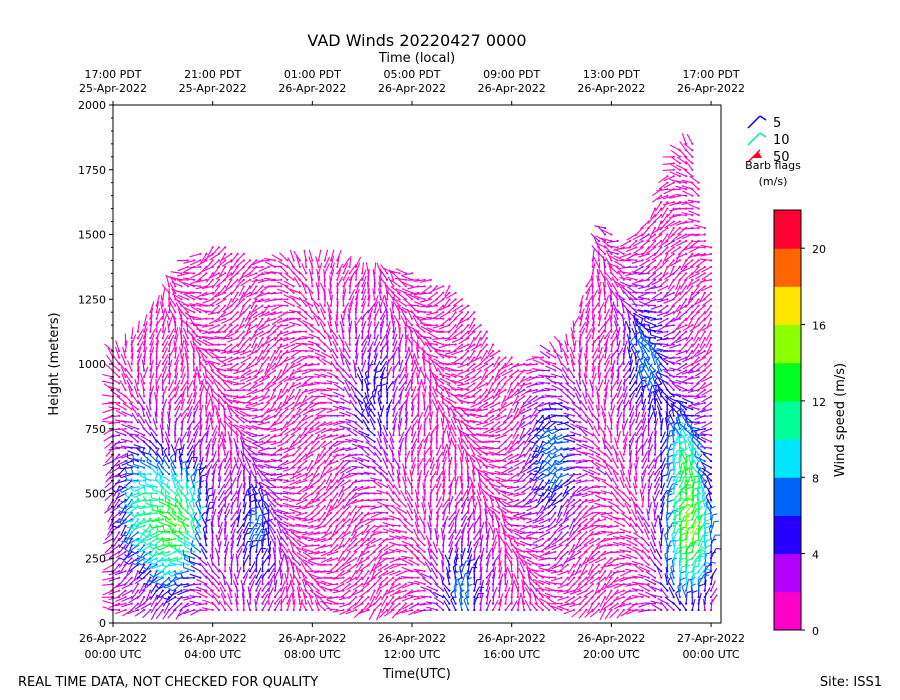  I want to click on chart-title: VAD Winds 20220427 0000, so click(416, 40).